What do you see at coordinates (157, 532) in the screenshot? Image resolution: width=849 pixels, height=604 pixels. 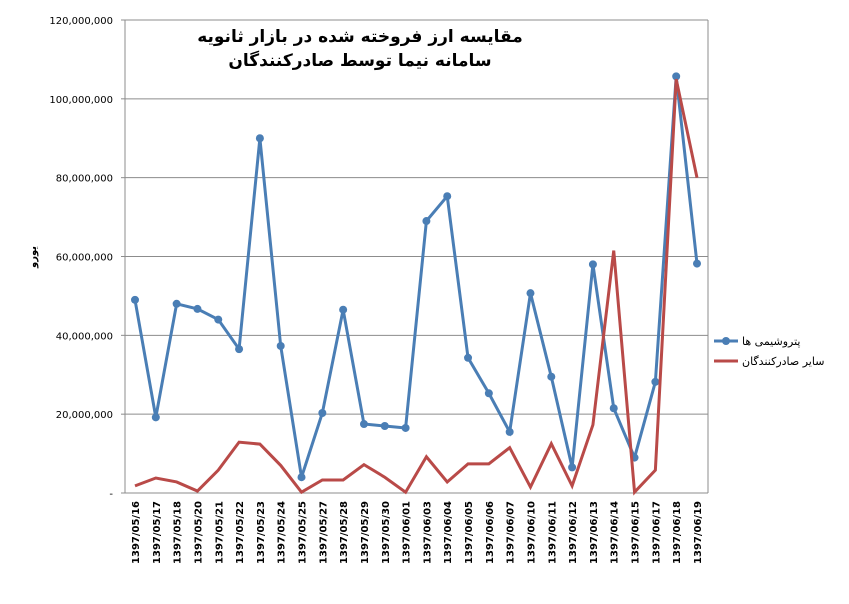 I see `x-tick-label: 1397/05/17` at bounding box center [157, 532].